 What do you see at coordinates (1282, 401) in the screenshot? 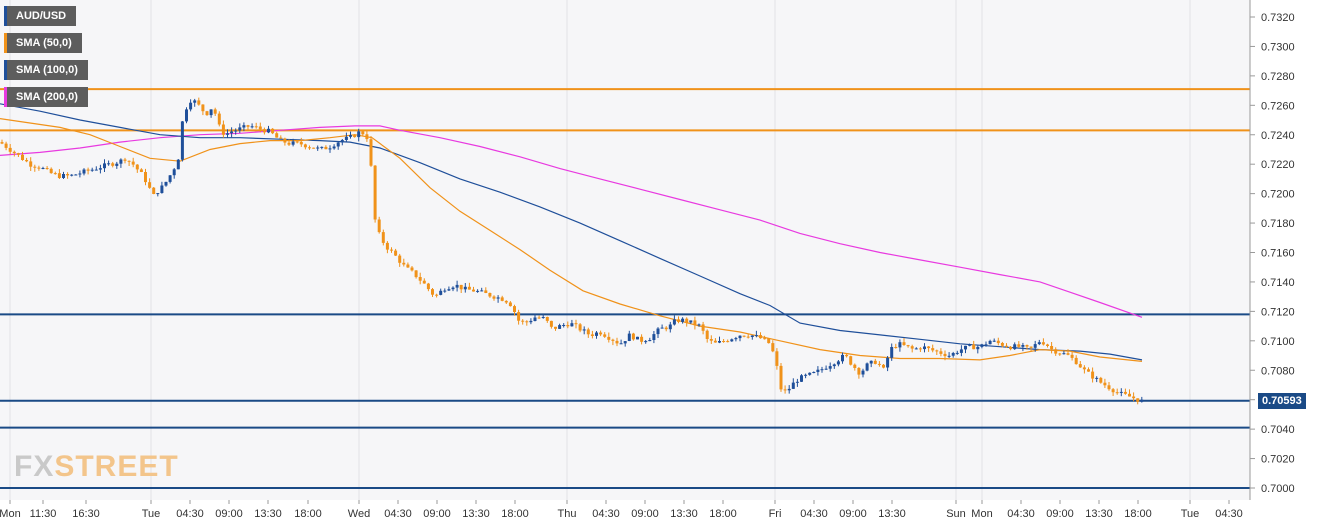
I see `current-price-tag: 0.70593` at bounding box center [1282, 401].